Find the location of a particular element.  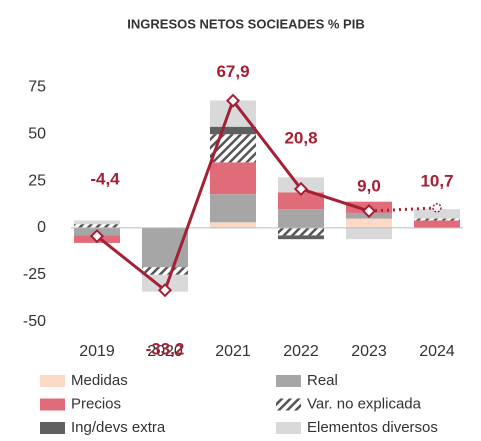

x-tick-label: 2020 is located at coordinates (165, 351).